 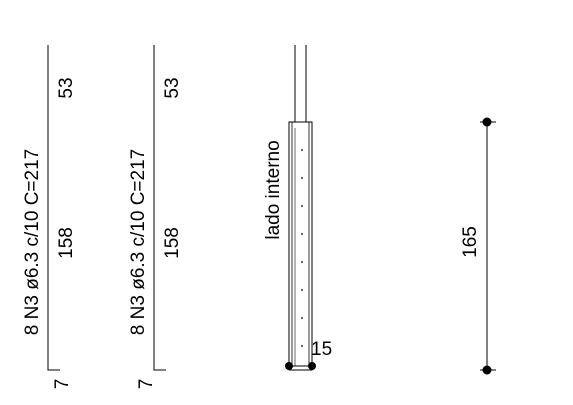 I want to click on dimension-node-bottom, so click(x=487, y=370).